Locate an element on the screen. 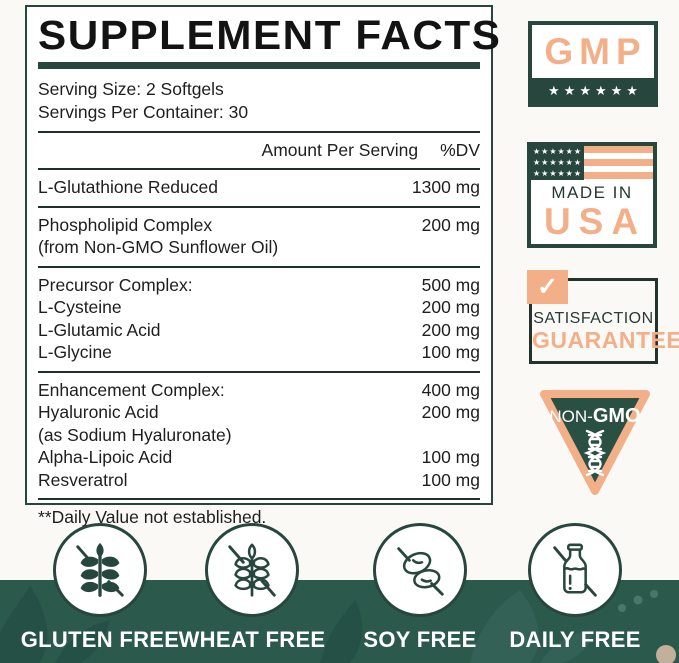 The width and height of the screenshot is (679, 663). wheat-outline-crossed-icon is located at coordinates (252, 570).